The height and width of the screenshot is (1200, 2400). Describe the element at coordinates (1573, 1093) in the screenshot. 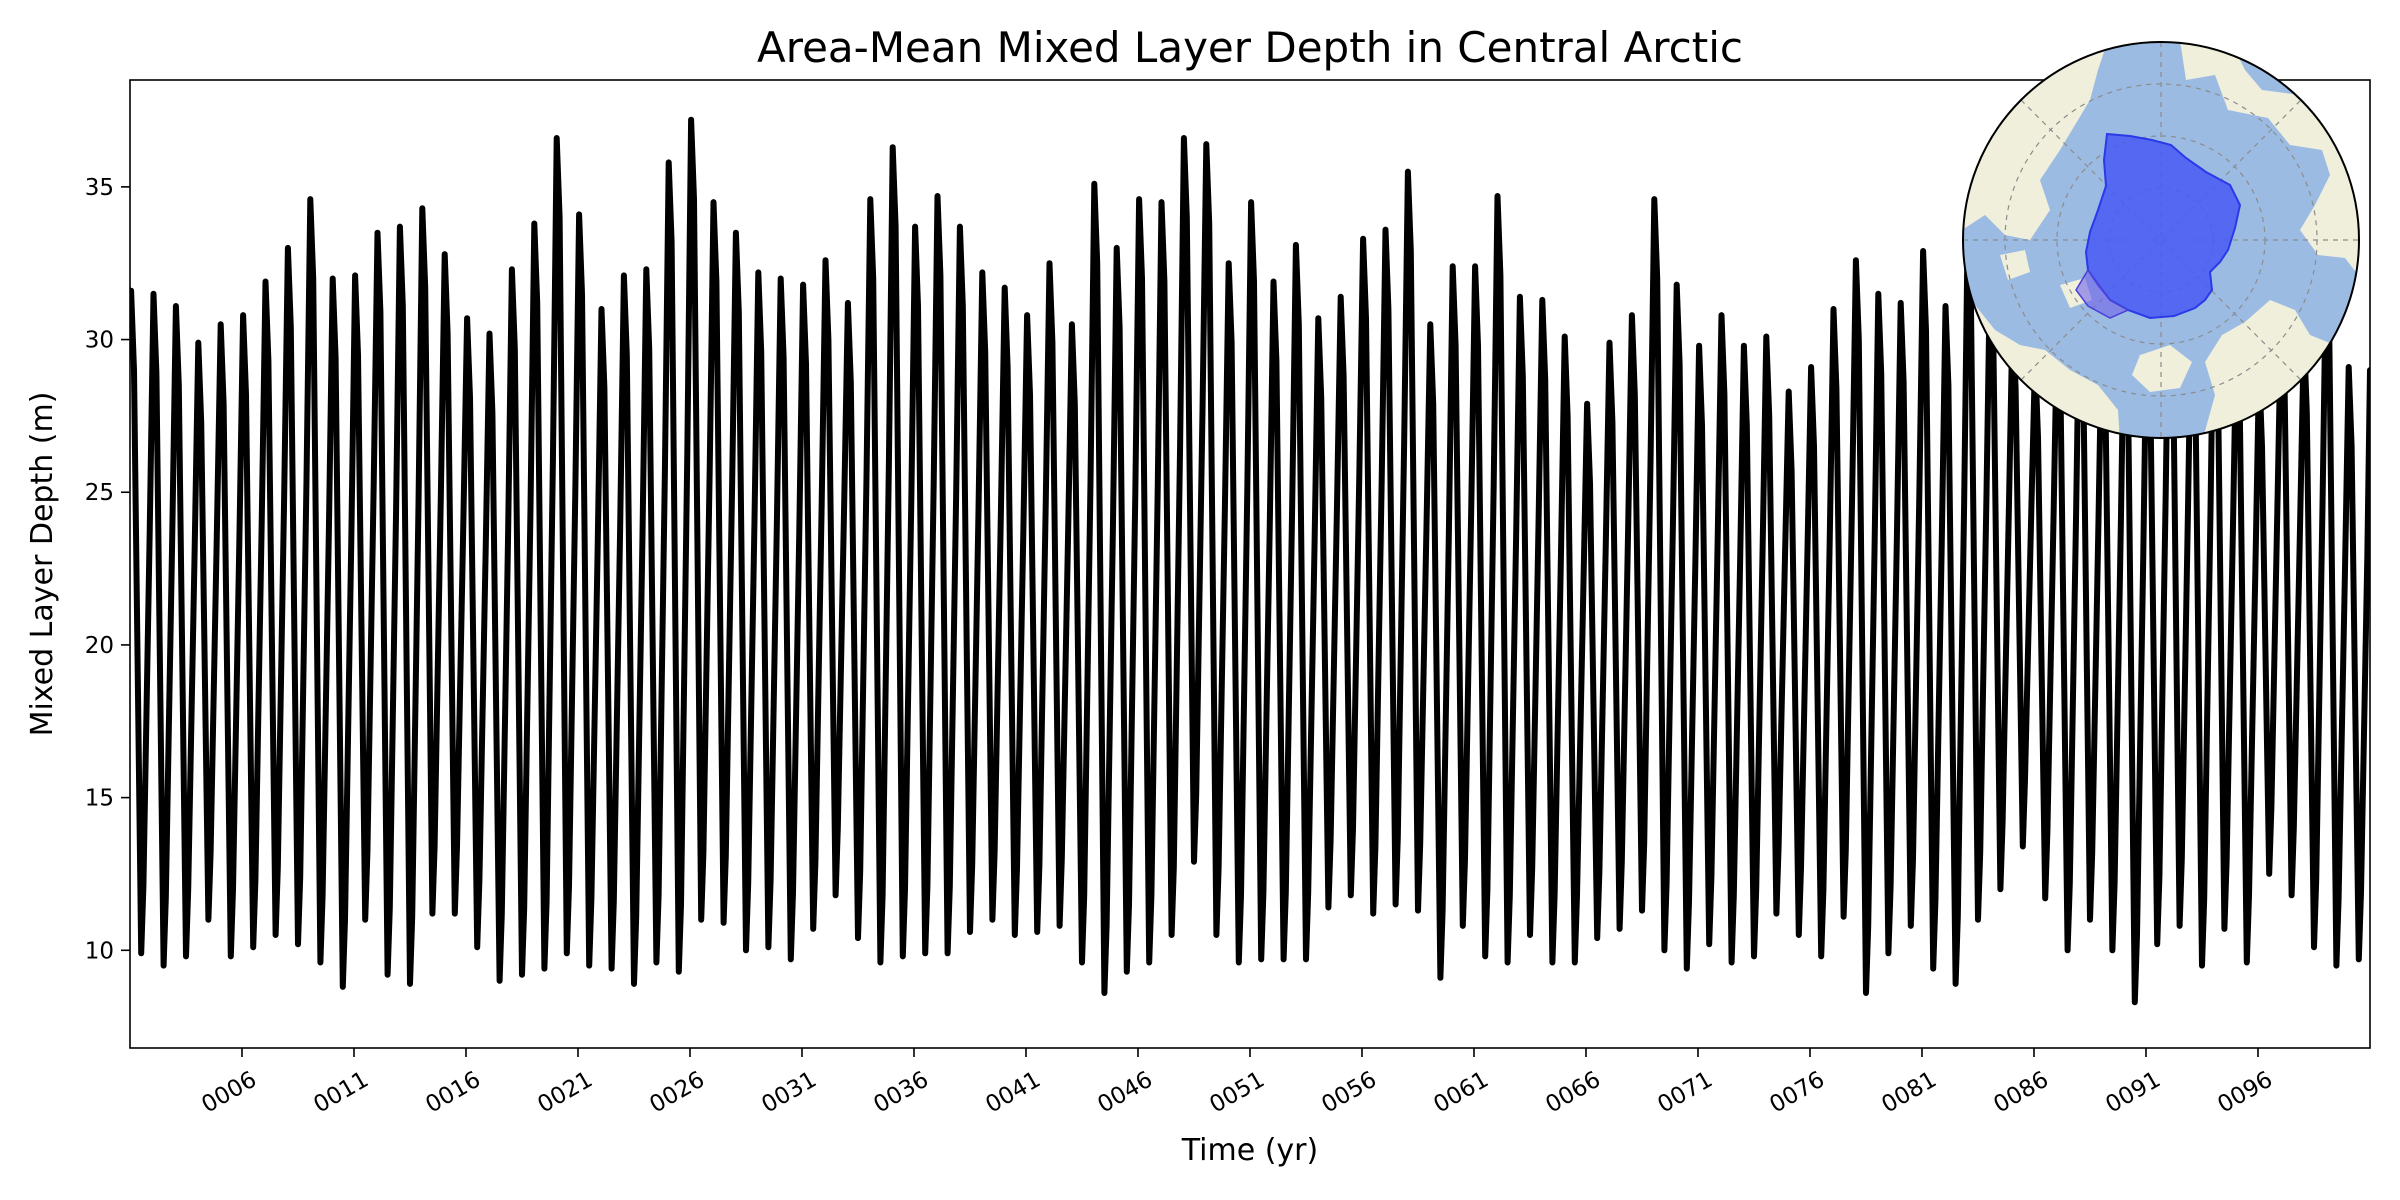

I see `x-tick-label: 0066` at that location.